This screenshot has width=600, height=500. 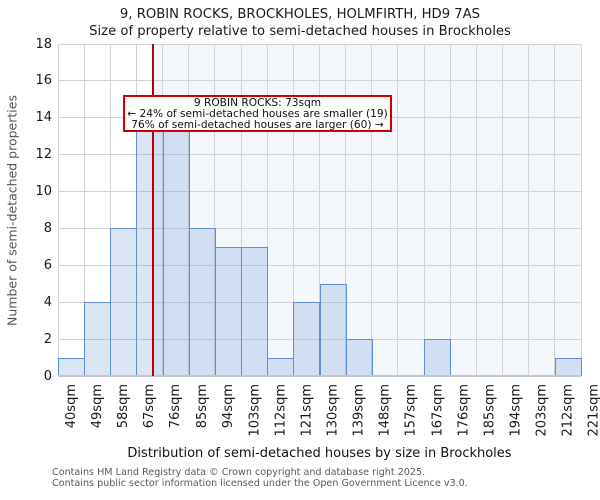 What do you see at coordinates (307, 410) in the screenshot?
I see `x-tick-label-text: 121sqm` at bounding box center [307, 410].